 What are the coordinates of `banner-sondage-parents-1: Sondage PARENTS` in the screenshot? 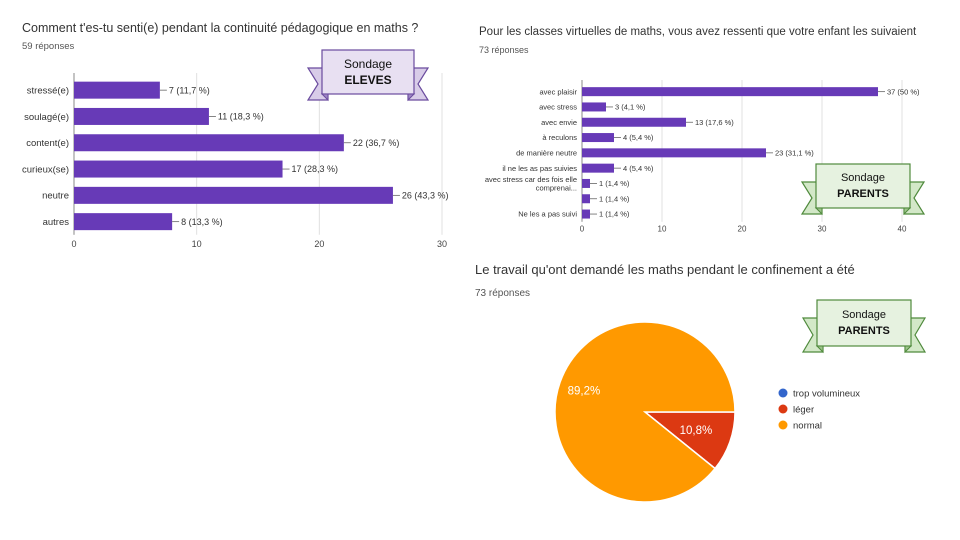 It's located at (863, 190).